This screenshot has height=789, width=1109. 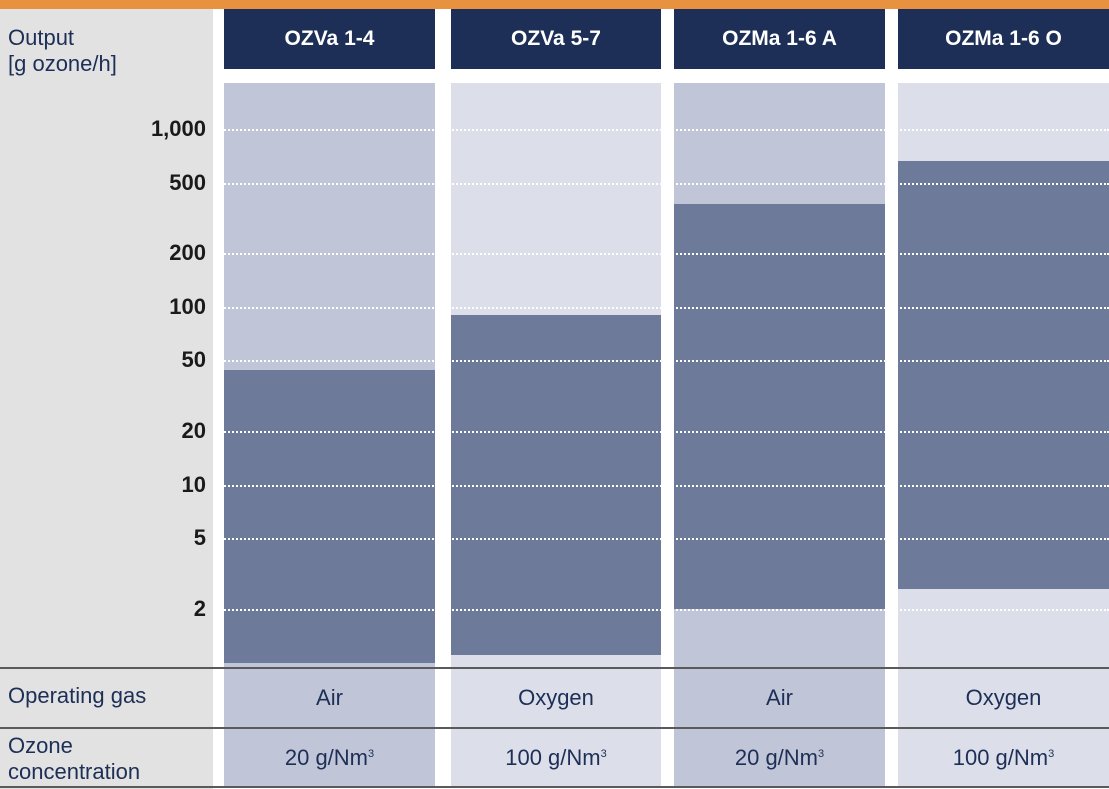 What do you see at coordinates (193, 431) in the screenshot?
I see `y-tick-label: 20` at bounding box center [193, 431].